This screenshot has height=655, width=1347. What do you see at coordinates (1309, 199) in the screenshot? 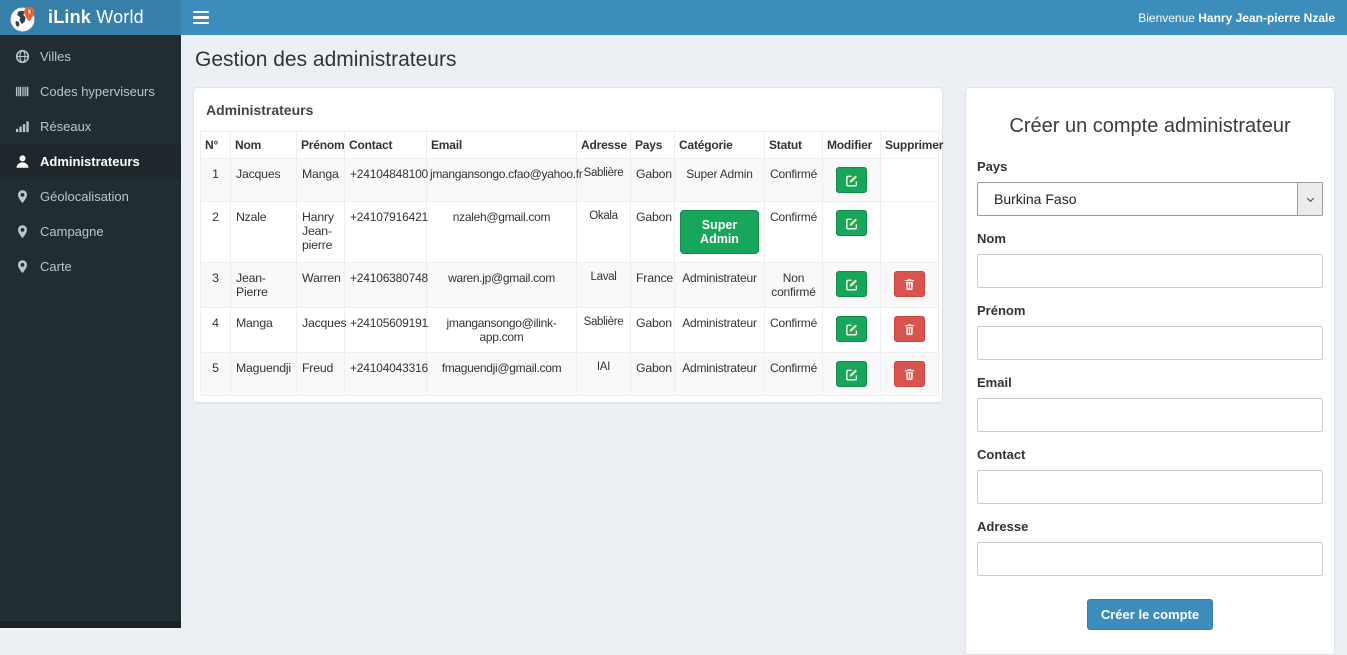
I see `chevron-down-icon` at bounding box center [1309, 199].